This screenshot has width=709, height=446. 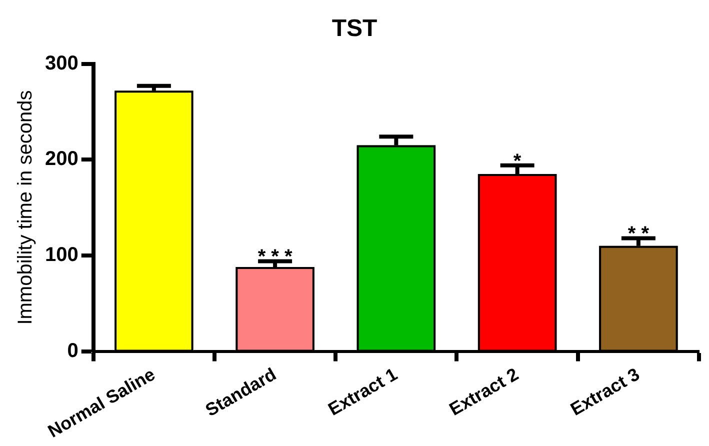 What do you see at coordinates (355, 28) in the screenshot?
I see `chart-title: TST` at bounding box center [355, 28].